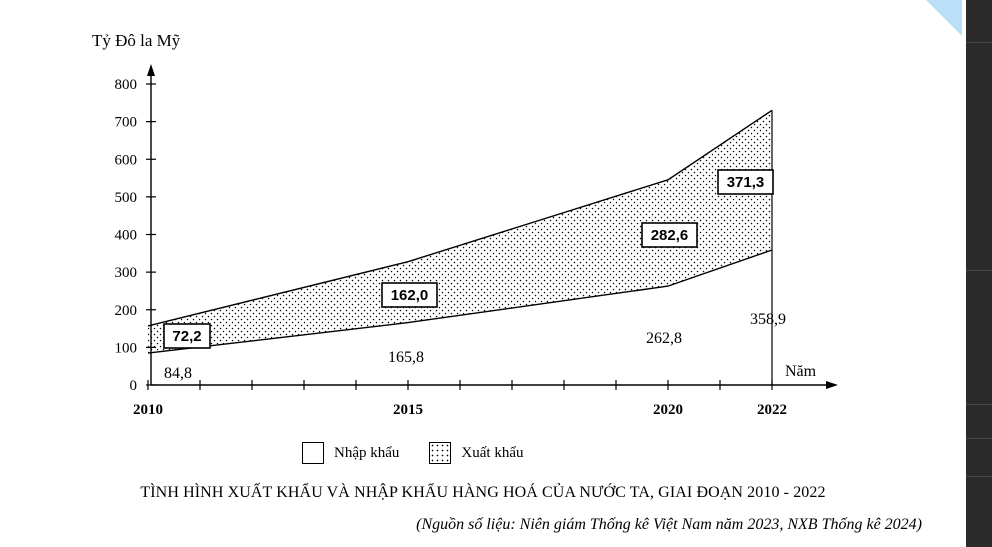 This screenshot has height=547, width=992. I want to click on x-axis-title: Năm, so click(801, 371).